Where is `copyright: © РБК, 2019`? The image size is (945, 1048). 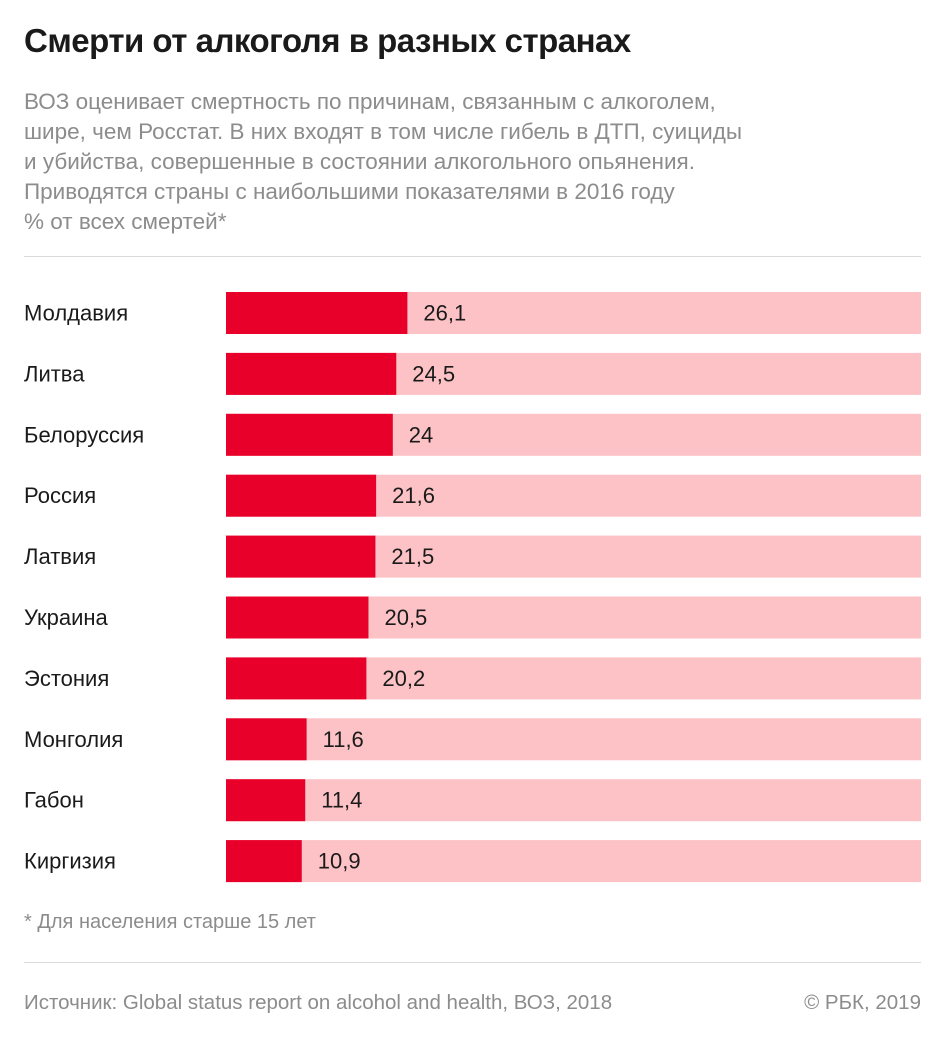 copyright: © РБК, 2019 is located at coordinates (862, 1002).